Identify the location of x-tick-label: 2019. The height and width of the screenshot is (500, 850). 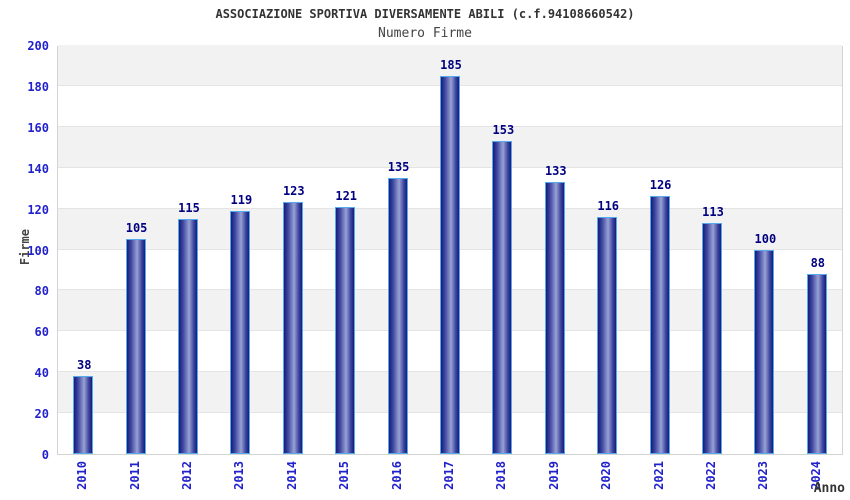
(553, 475).